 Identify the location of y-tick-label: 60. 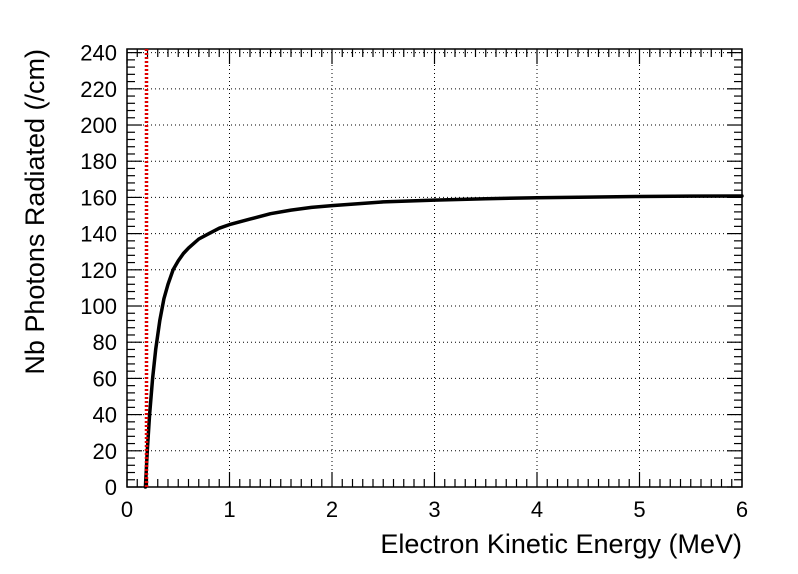
(105, 378).